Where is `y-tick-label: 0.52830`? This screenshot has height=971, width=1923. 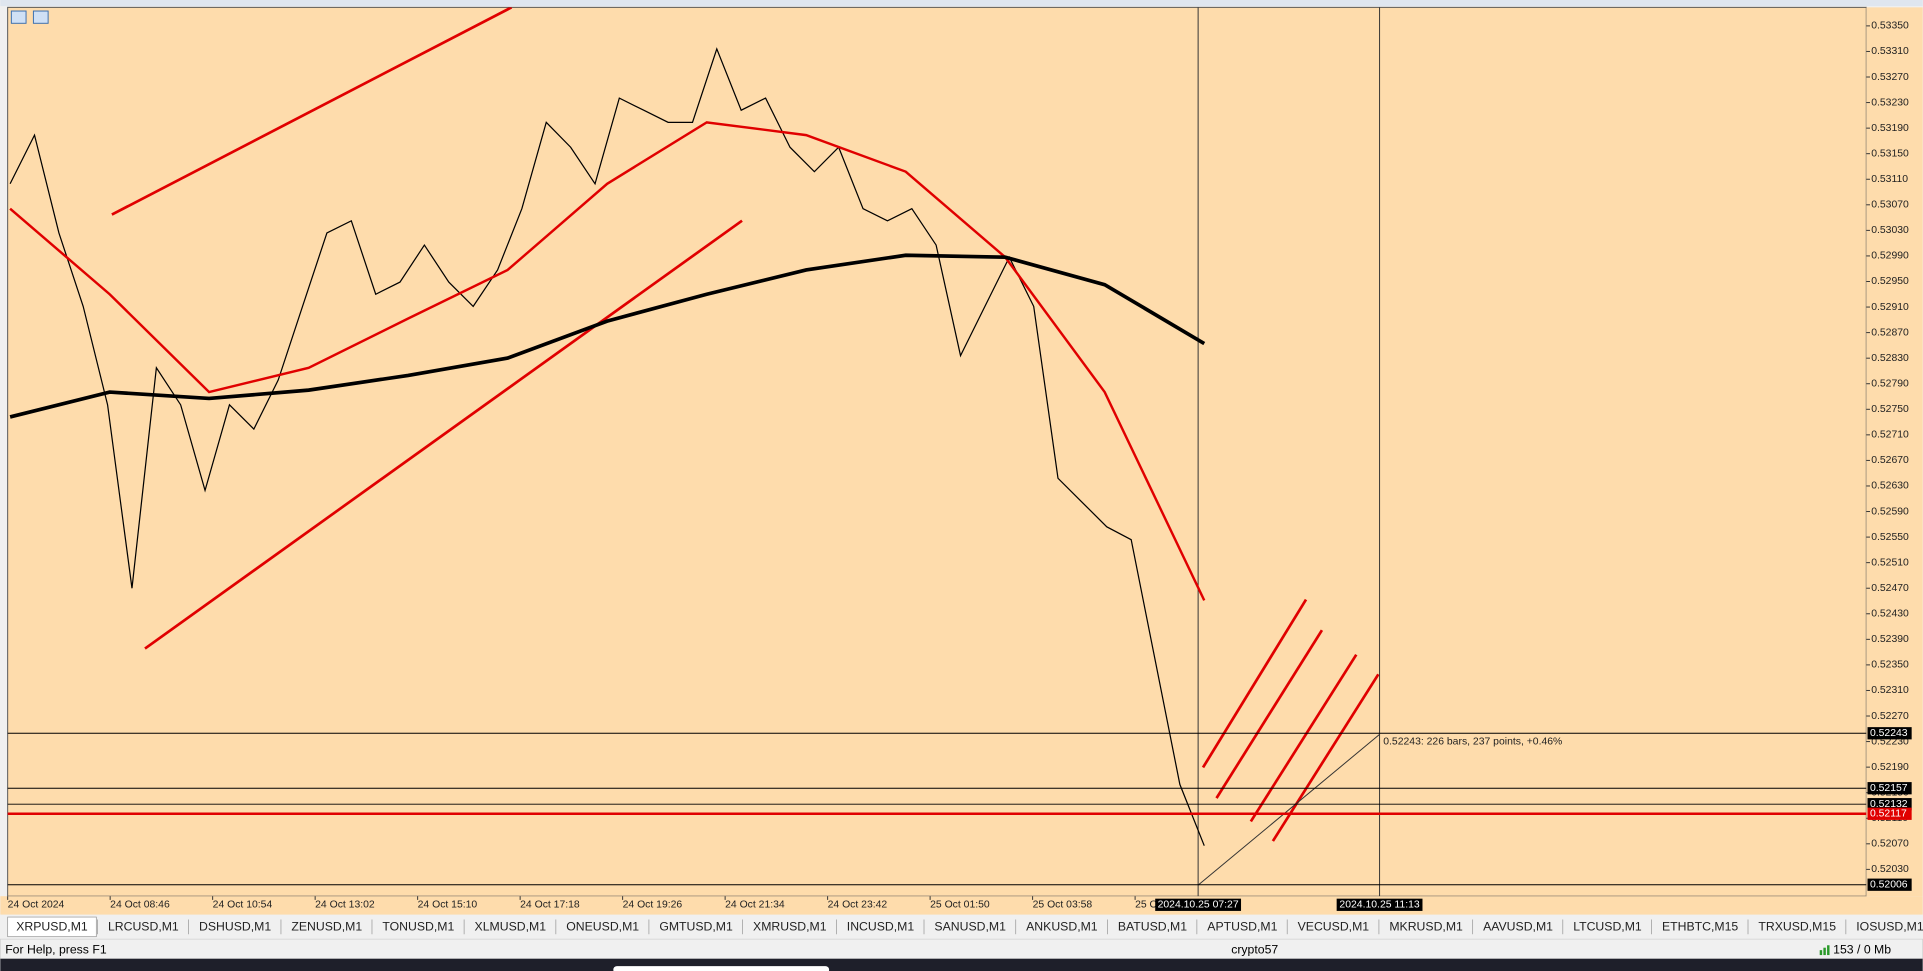
y-tick-label: 0.52830 is located at coordinates (1890, 358).